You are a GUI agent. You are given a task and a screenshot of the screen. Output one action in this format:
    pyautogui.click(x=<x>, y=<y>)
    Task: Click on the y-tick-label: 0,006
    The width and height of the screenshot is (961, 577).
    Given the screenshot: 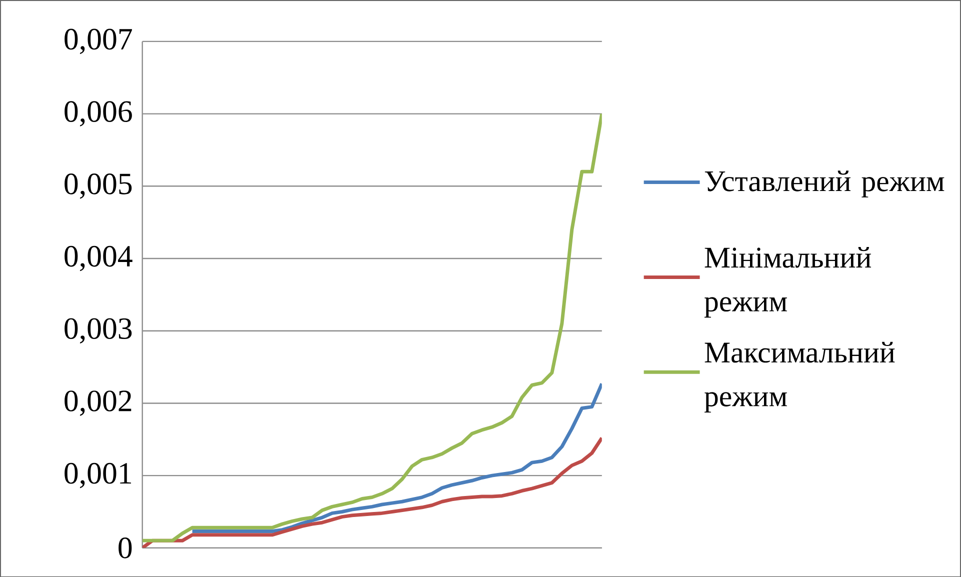 What is the action you would take?
    pyautogui.click(x=98, y=113)
    